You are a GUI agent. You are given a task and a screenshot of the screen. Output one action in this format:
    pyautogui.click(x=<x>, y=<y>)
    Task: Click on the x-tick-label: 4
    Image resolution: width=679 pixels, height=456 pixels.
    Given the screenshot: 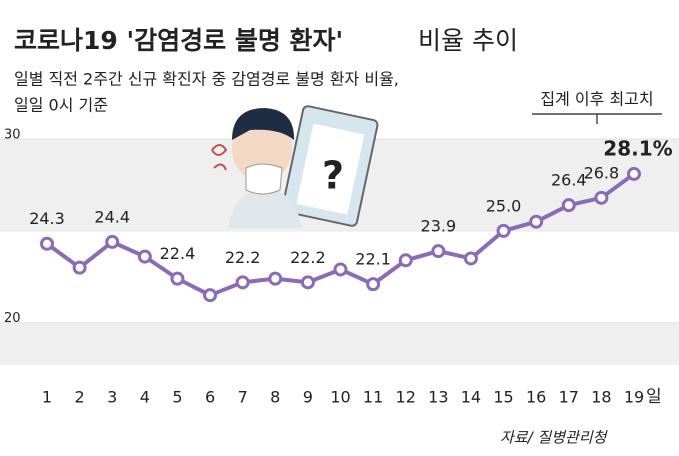 What is the action you would take?
    pyautogui.click(x=145, y=397)
    